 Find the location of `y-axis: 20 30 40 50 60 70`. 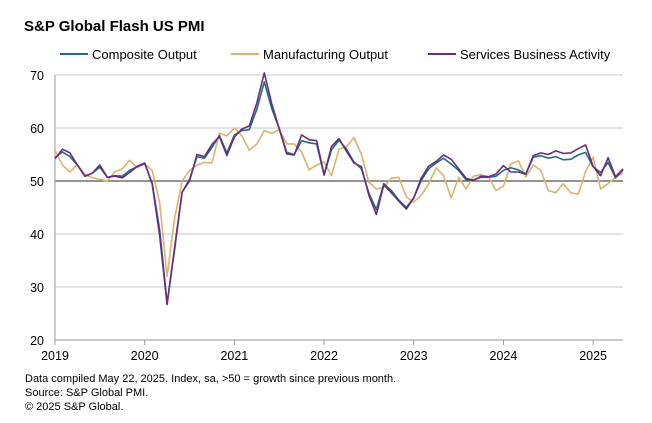

y-axis: 20 30 40 50 60 70 is located at coordinates (37, 208).